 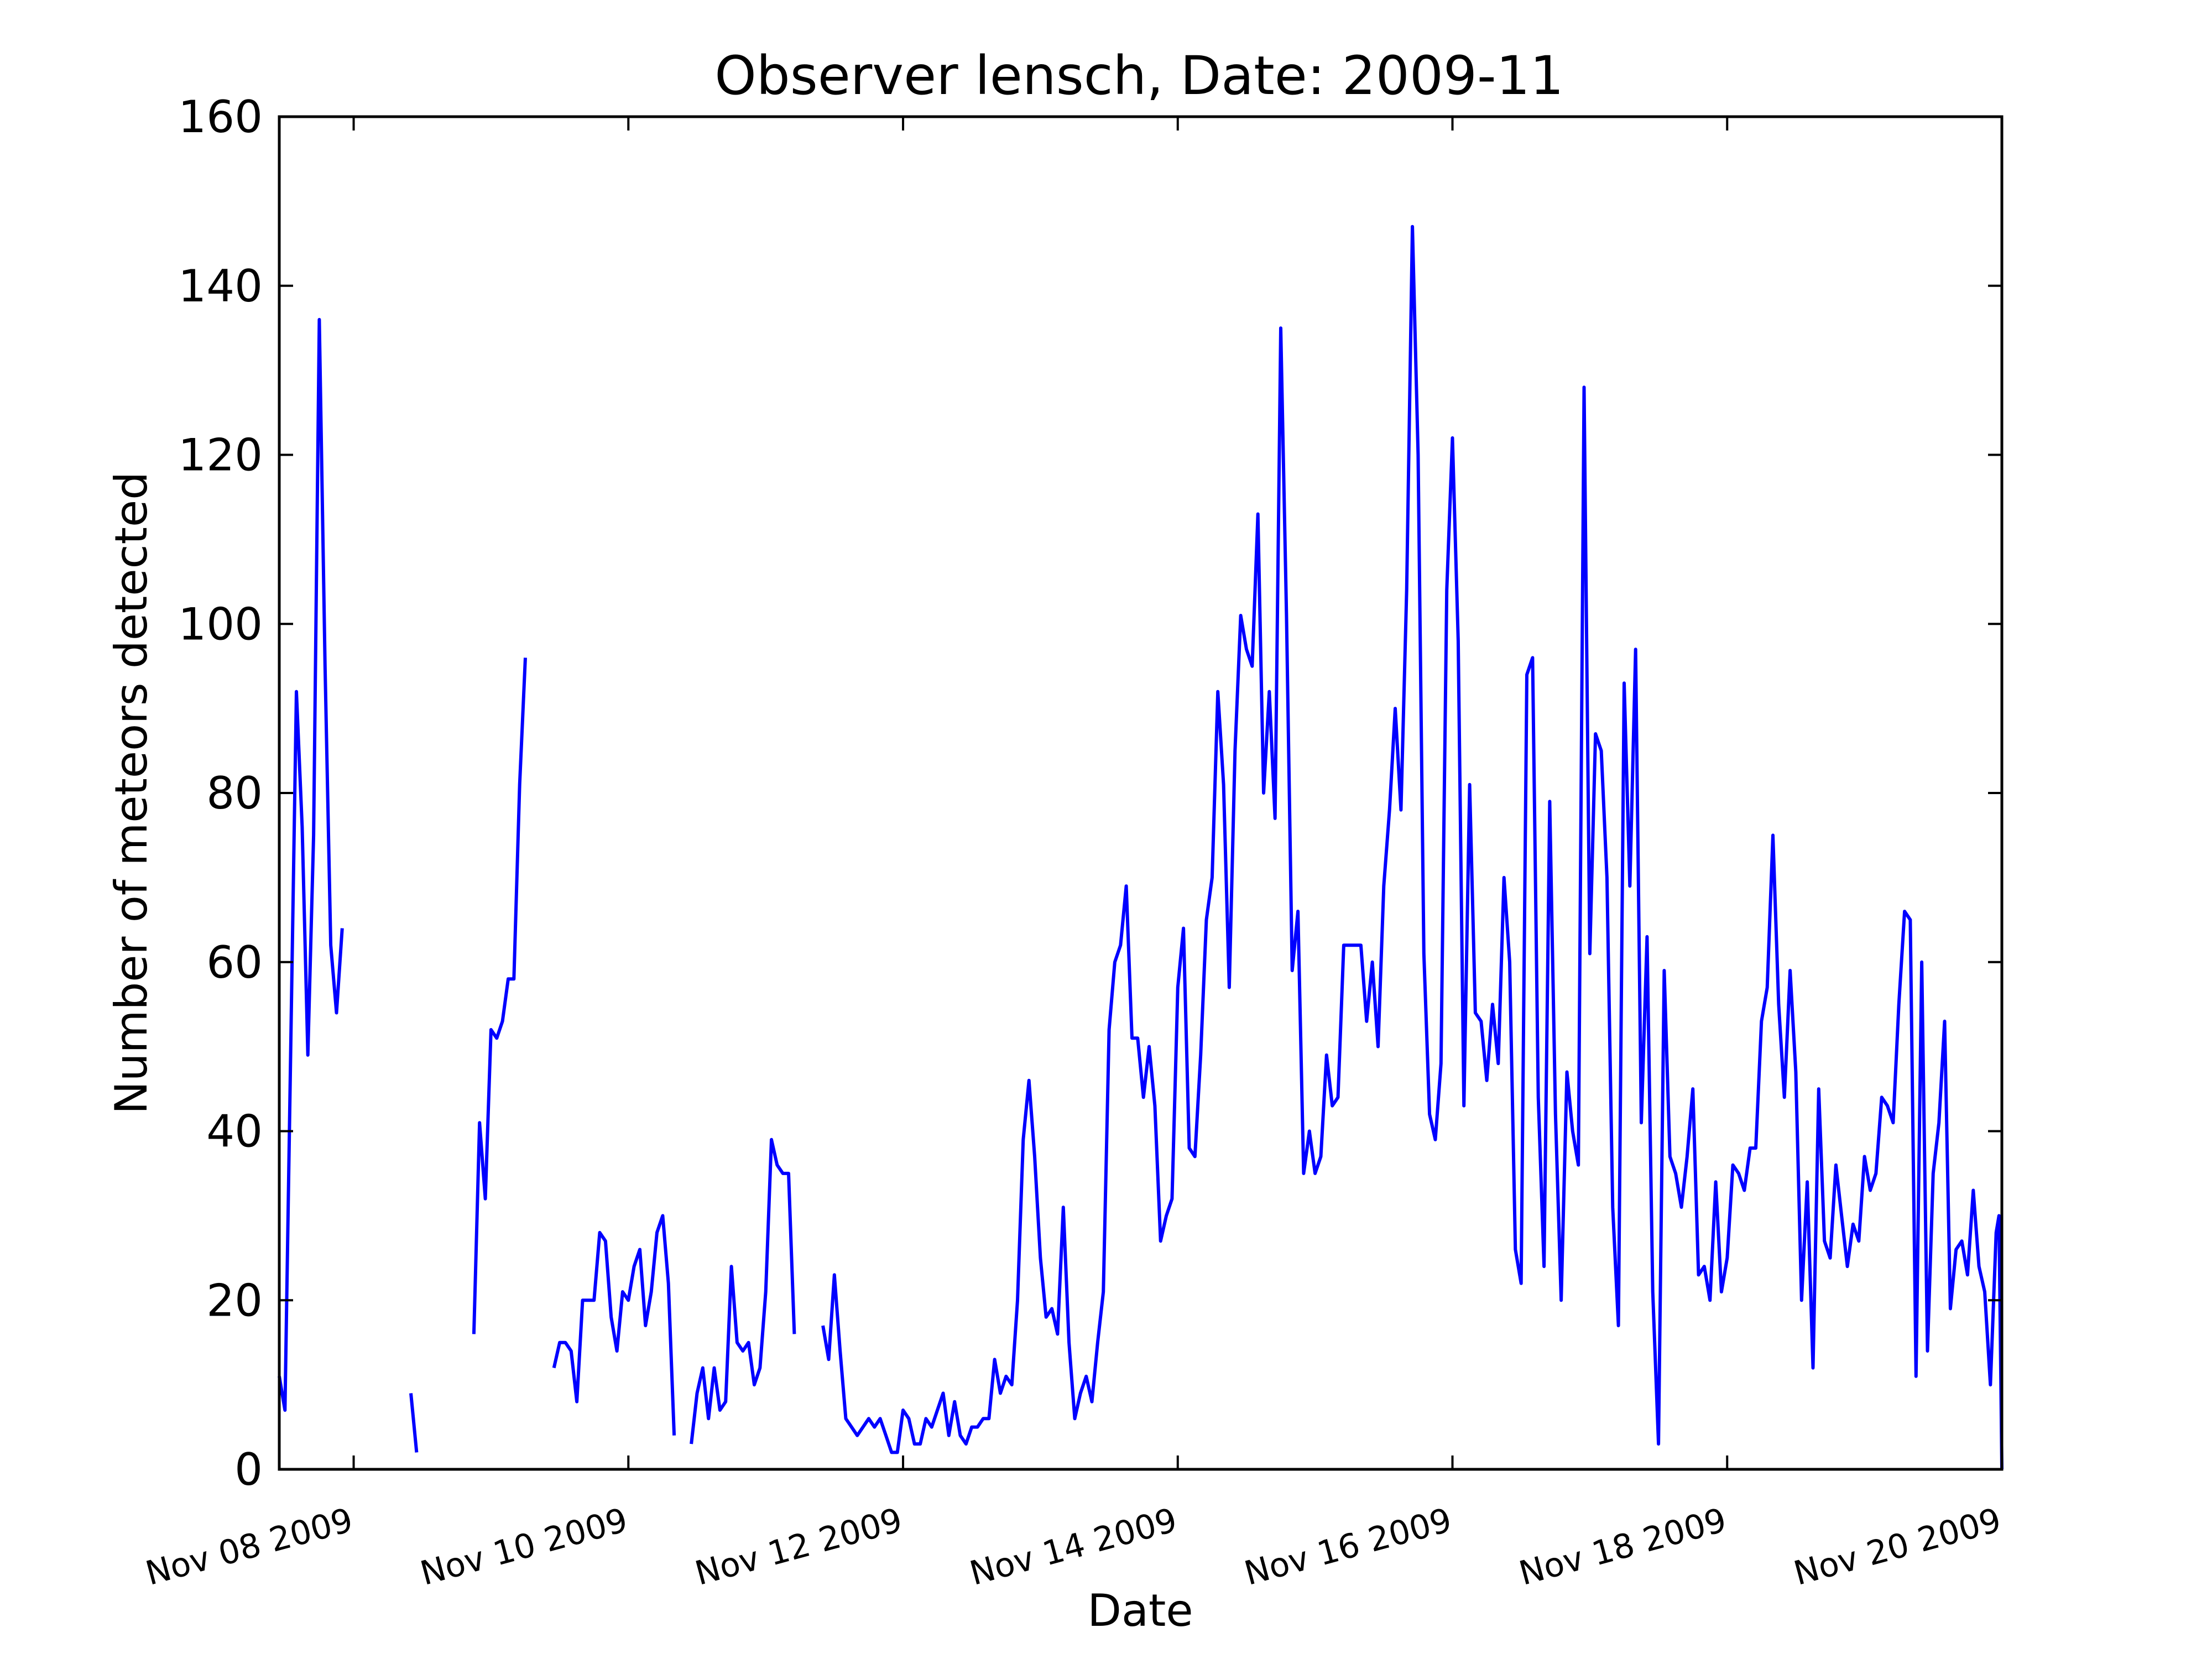 What do you see at coordinates (235, 1131) in the screenshot?
I see `y-tick-label: 40` at bounding box center [235, 1131].